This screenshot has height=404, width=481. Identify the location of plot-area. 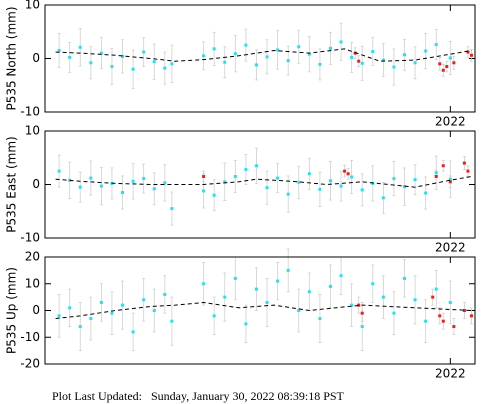
(264, 55).